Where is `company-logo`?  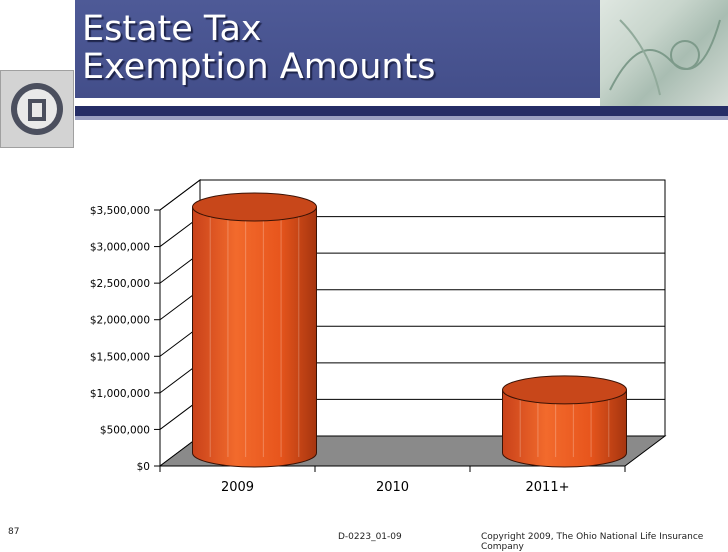
company-logo is located at coordinates (37, 109).